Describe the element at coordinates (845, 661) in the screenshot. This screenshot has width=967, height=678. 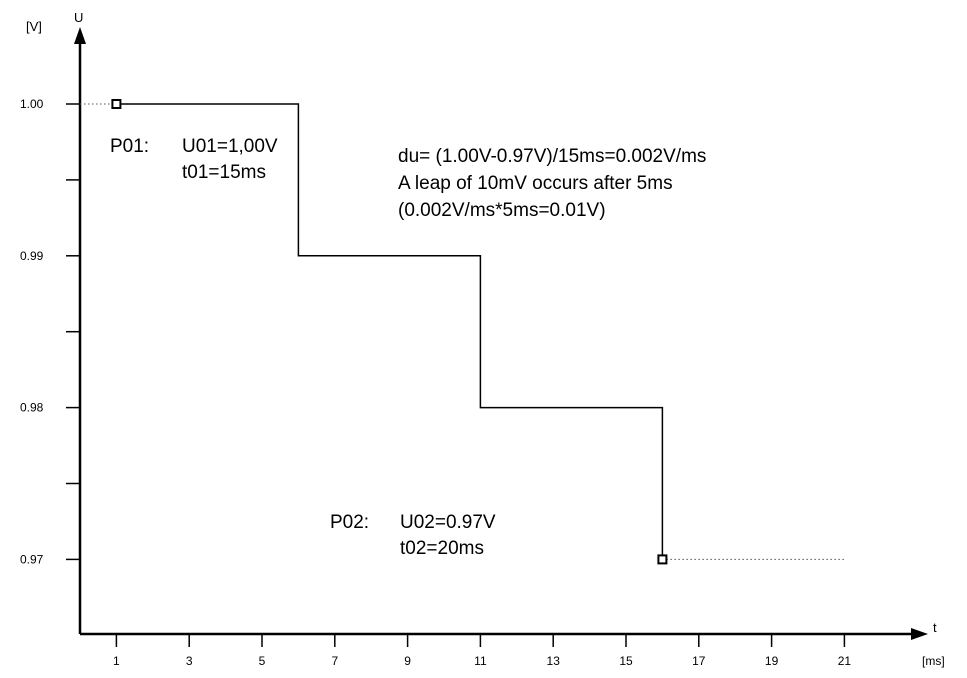
I see `x-tick-label: 21` at that location.